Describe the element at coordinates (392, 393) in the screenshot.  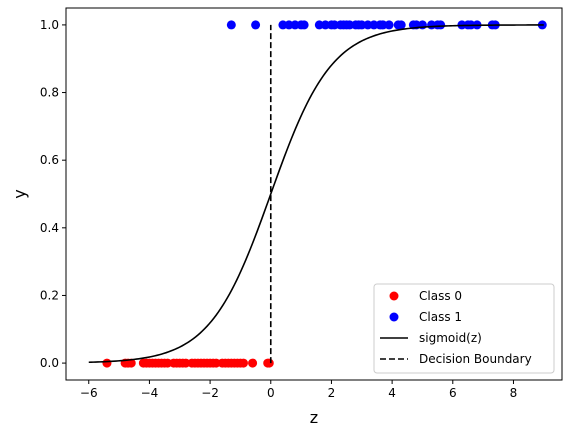
I see `x-tick-label: 4` at that location.